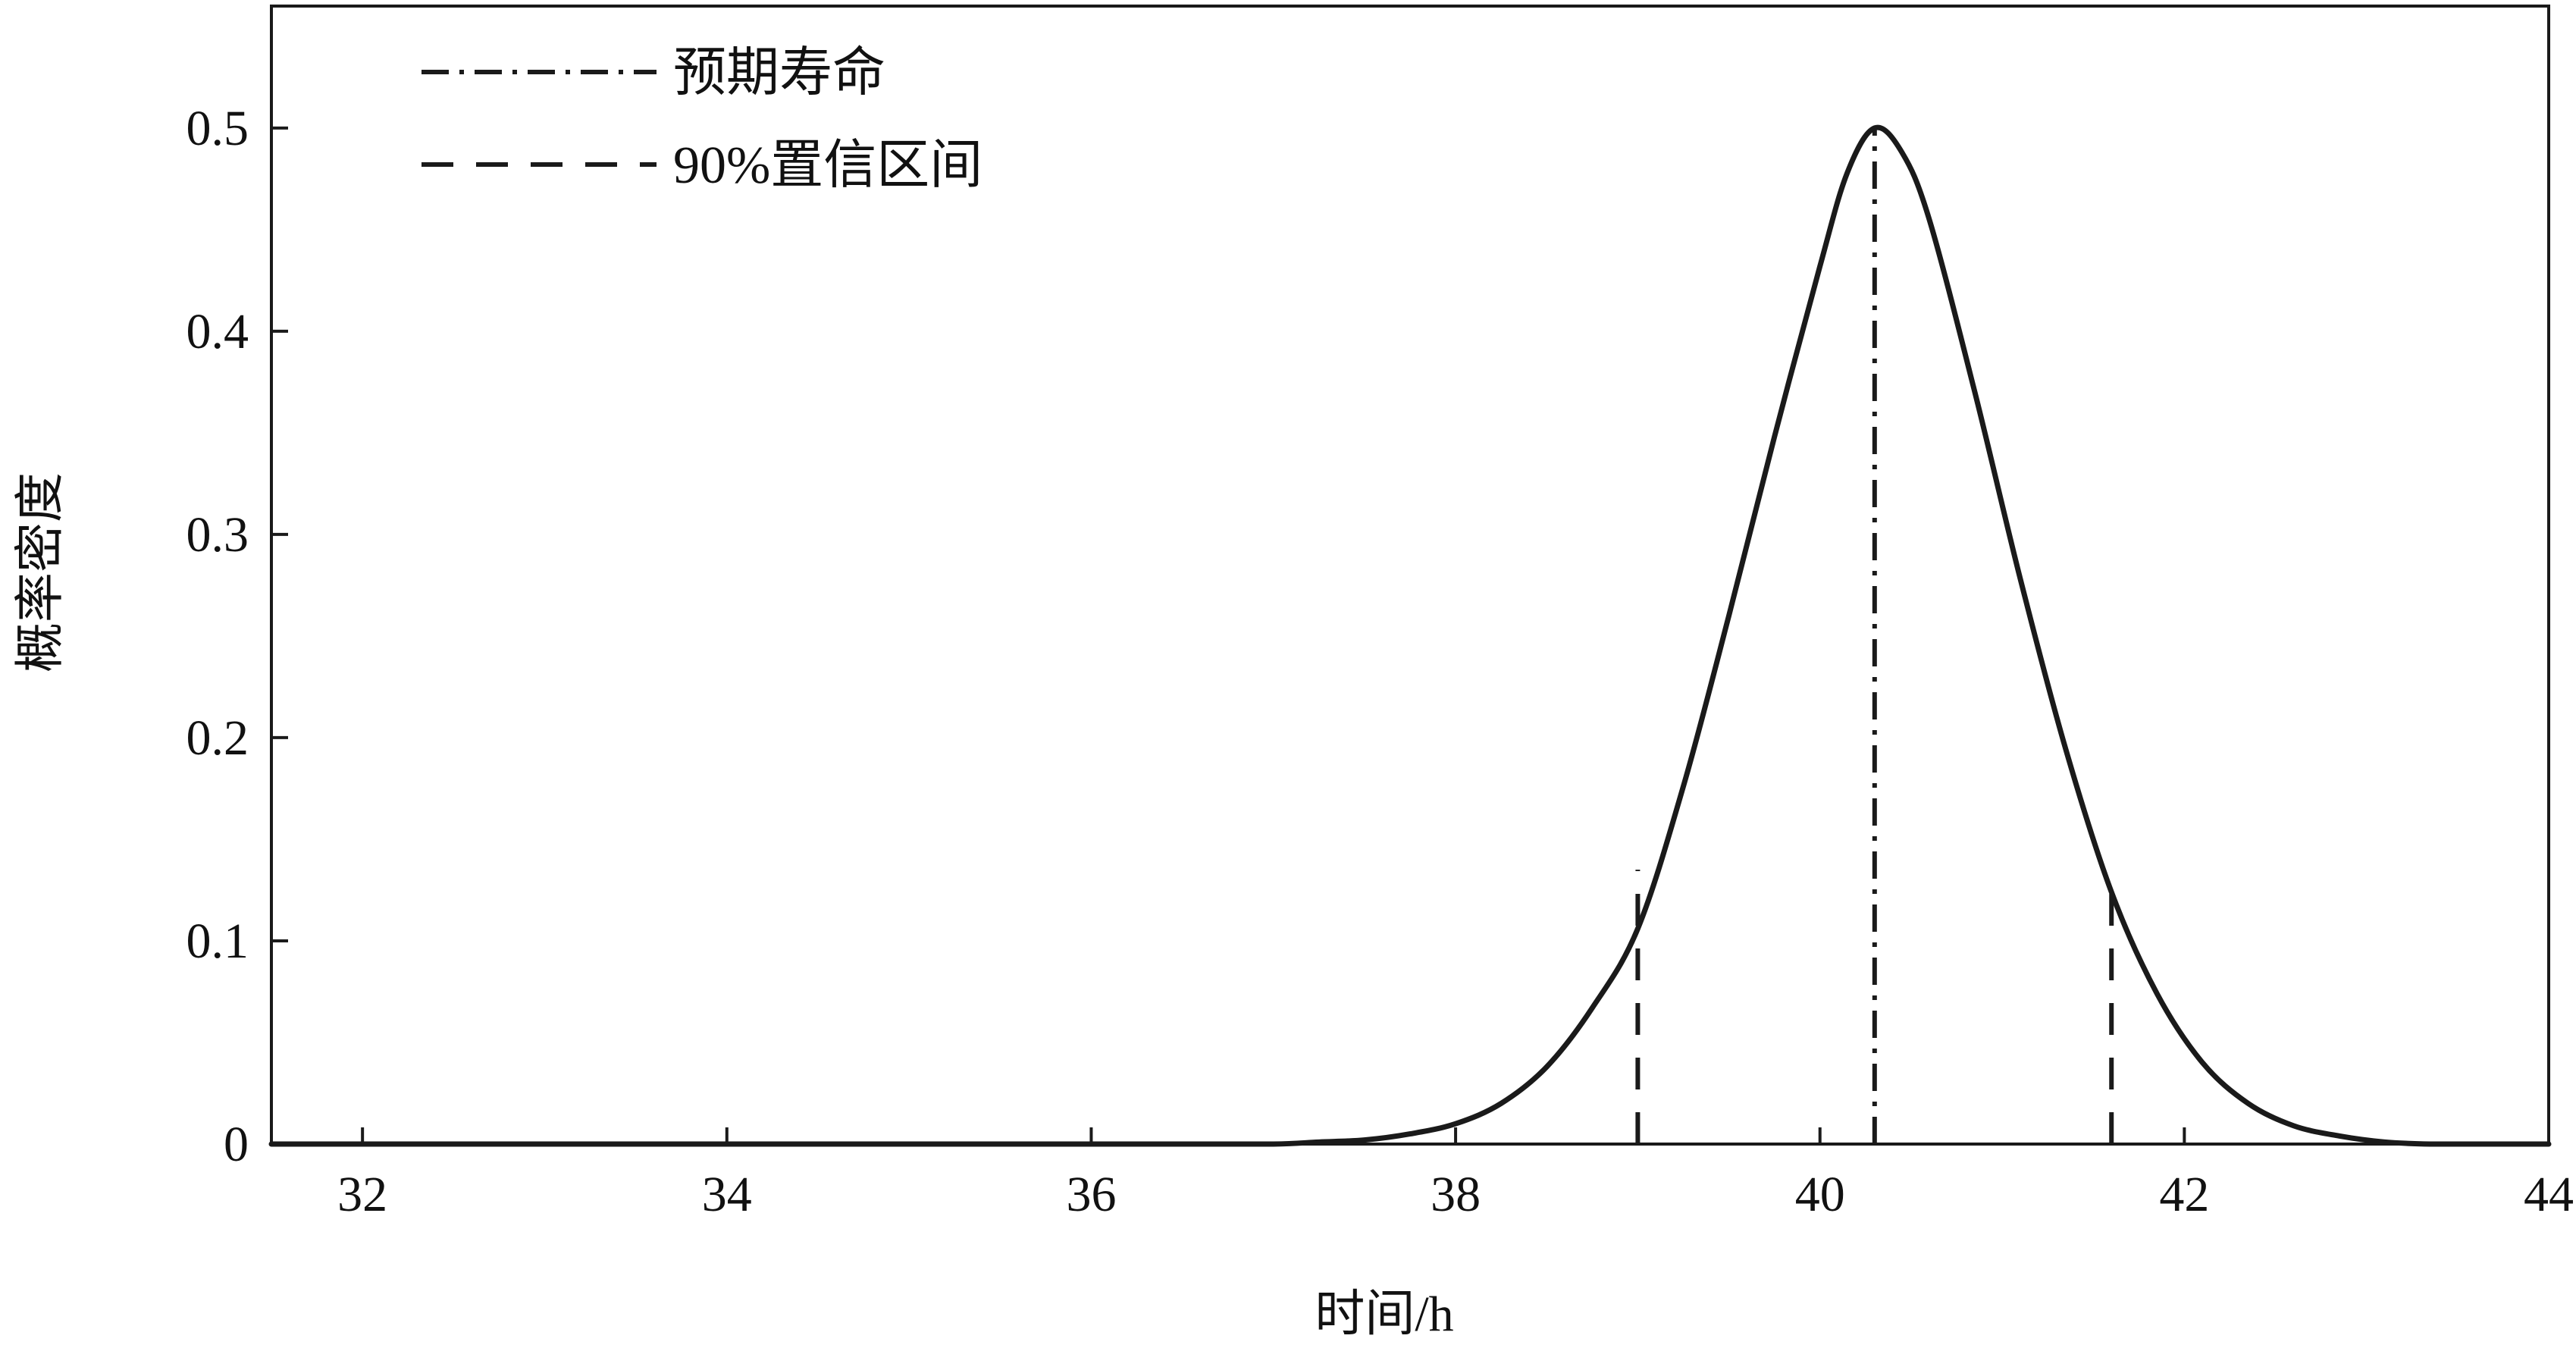 The height and width of the screenshot is (1348, 2576). What do you see at coordinates (1091, 1195) in the screenshot?
I see `x-tick-label-36: 36` at bounding box center [1091, 1195].